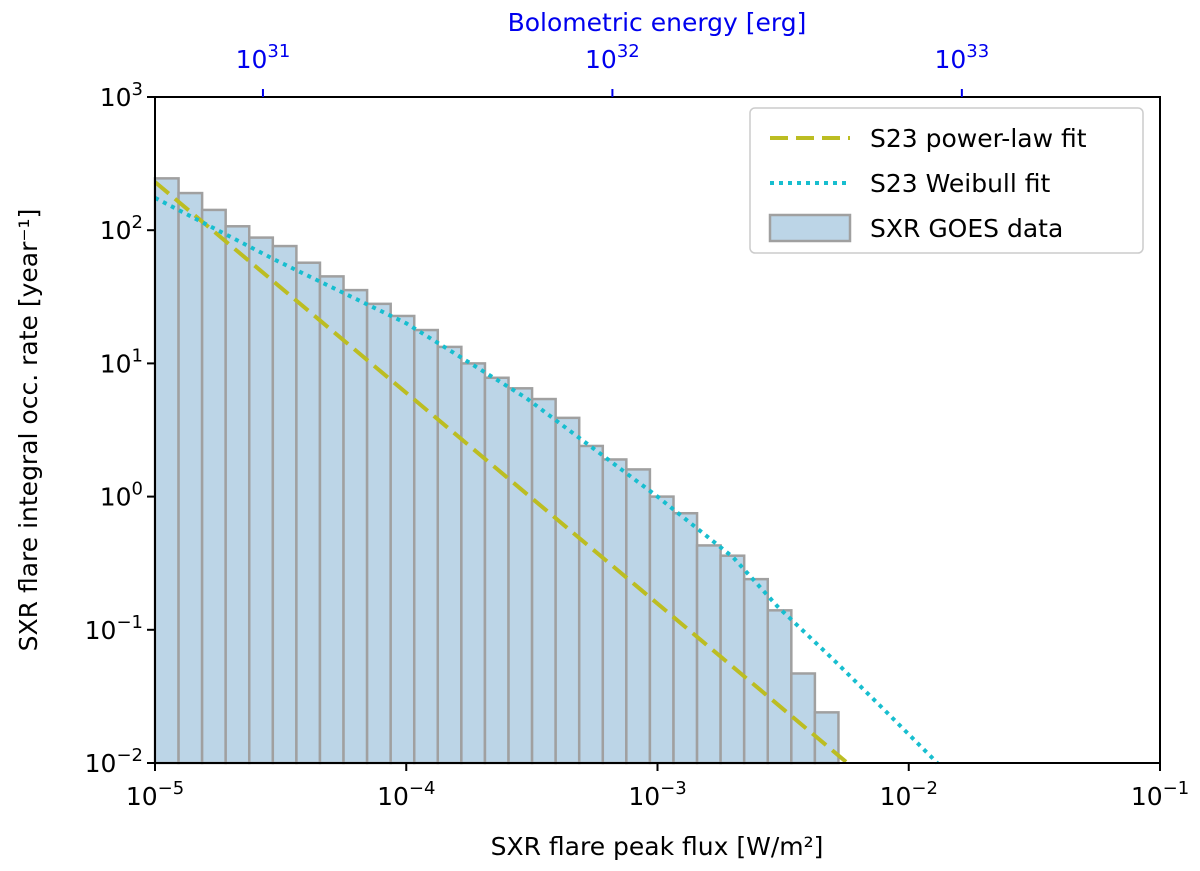 This screenshot has height=871, width=1200. Describe the element at coordinates (657, 22) in the screenshot. I see `top-axis-label: Bolometric energy [erg]` at that location.